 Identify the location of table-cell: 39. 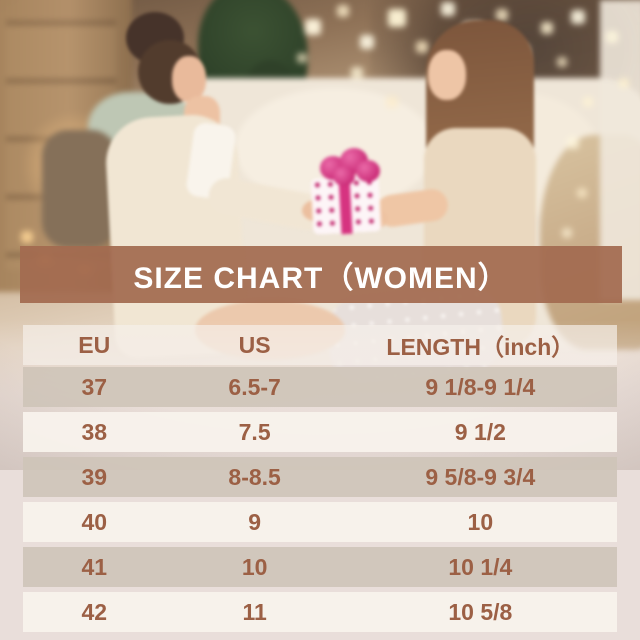
(94, 476).